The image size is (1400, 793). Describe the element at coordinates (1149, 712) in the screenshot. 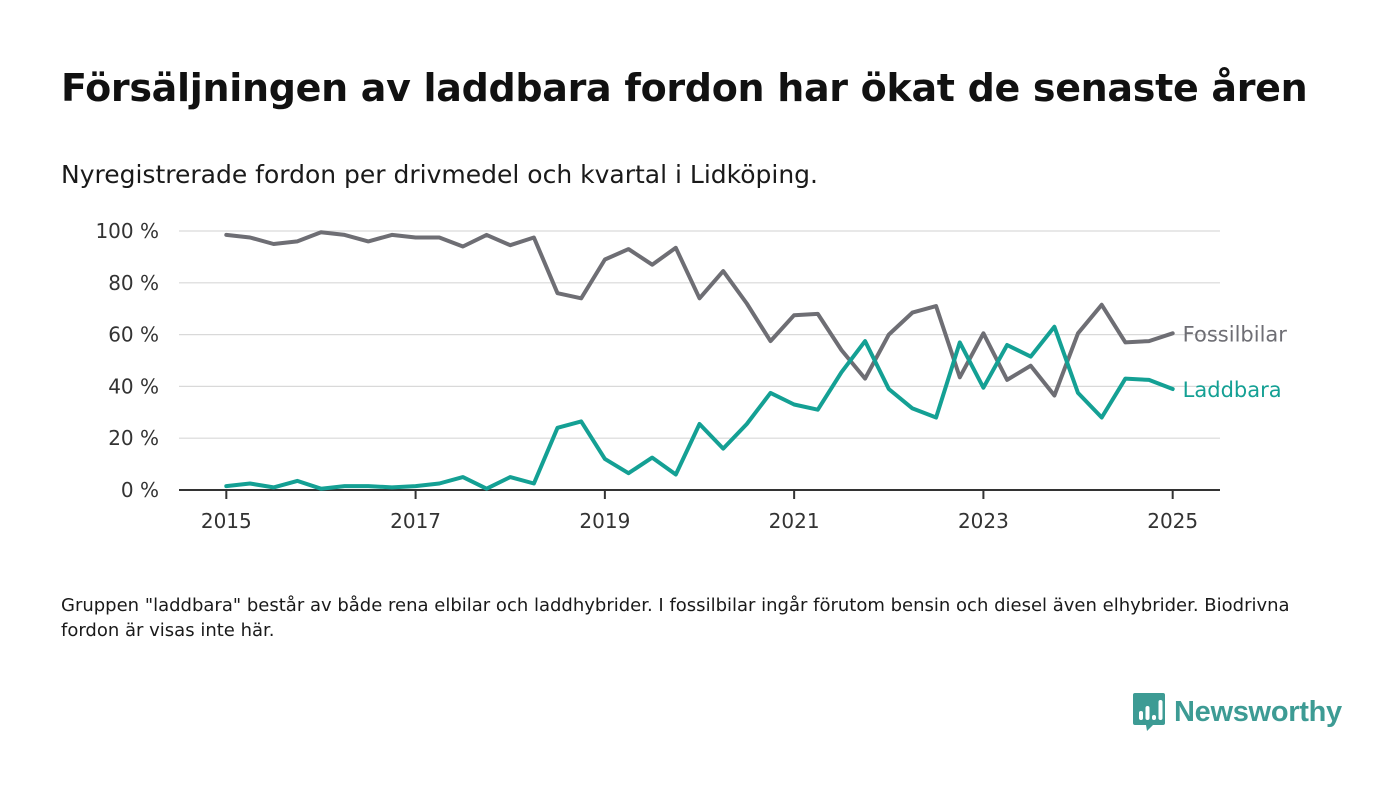

I see `newsworthy-chart-bubble-icon` at that location.